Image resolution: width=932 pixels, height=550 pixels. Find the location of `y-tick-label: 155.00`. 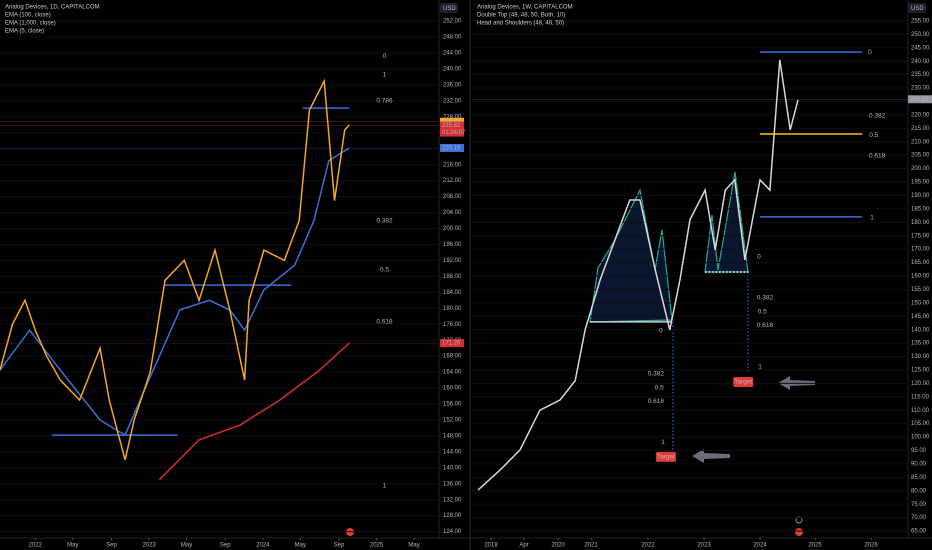

y-tick-label: 155.00 is located at coordinates (920, 290).